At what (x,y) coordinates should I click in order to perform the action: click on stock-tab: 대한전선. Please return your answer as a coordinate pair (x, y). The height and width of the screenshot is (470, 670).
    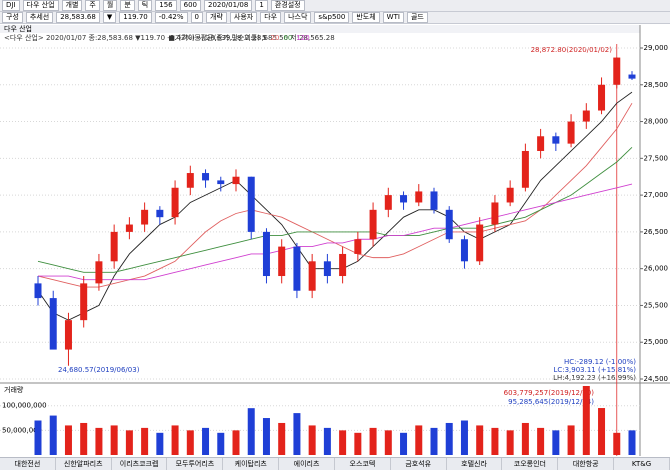
    Looking at the image, I should click on (28, 464).